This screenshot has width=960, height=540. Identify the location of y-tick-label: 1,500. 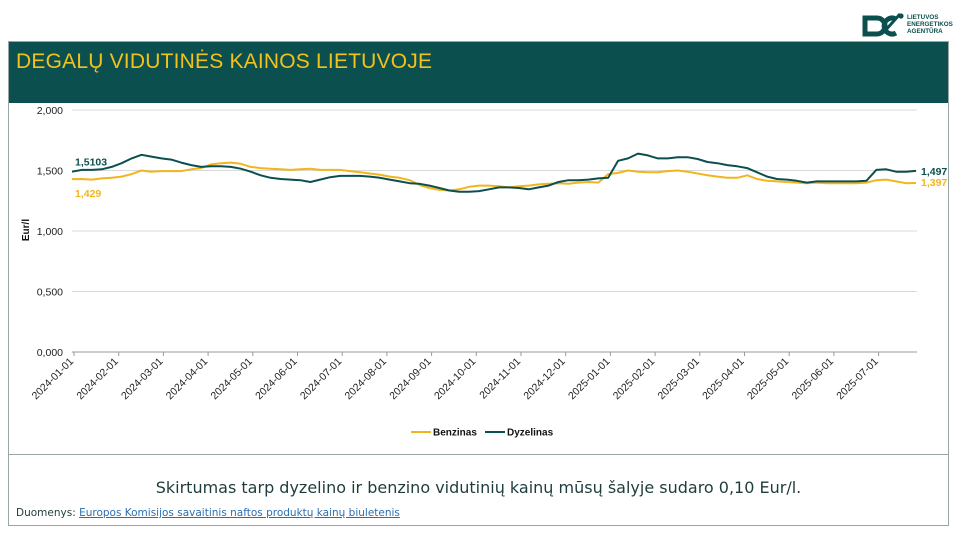
(50, 172).